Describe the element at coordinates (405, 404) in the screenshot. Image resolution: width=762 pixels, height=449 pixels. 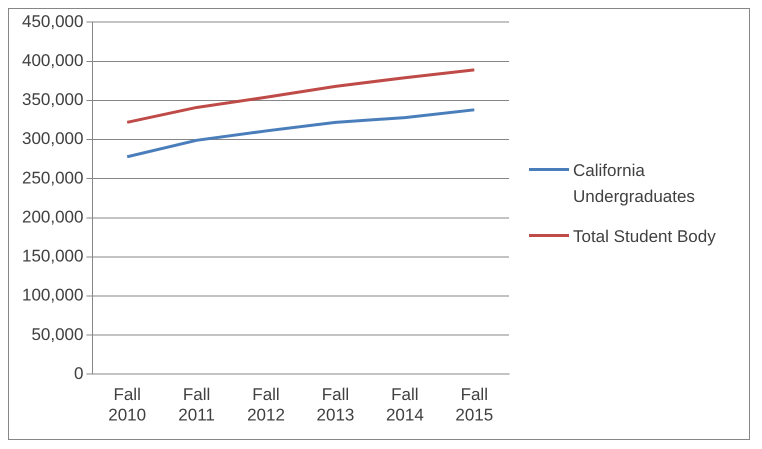
I see `x-tick-label: Fall 2014` at that location.